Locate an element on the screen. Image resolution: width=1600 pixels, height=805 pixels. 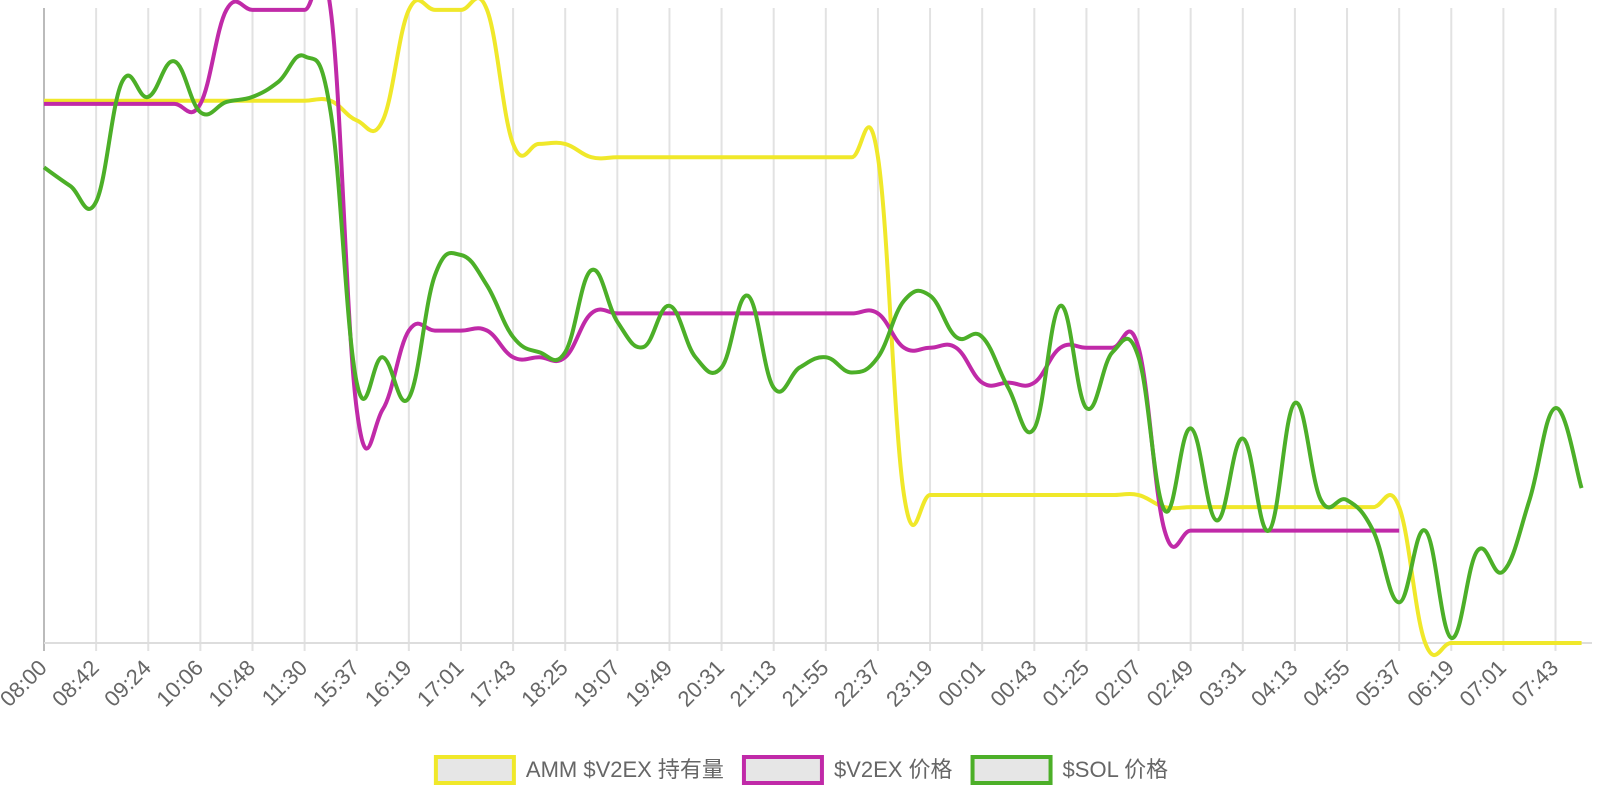
legend-label: AMM $V2EX 持有量 is located at coordinates (625, 769).